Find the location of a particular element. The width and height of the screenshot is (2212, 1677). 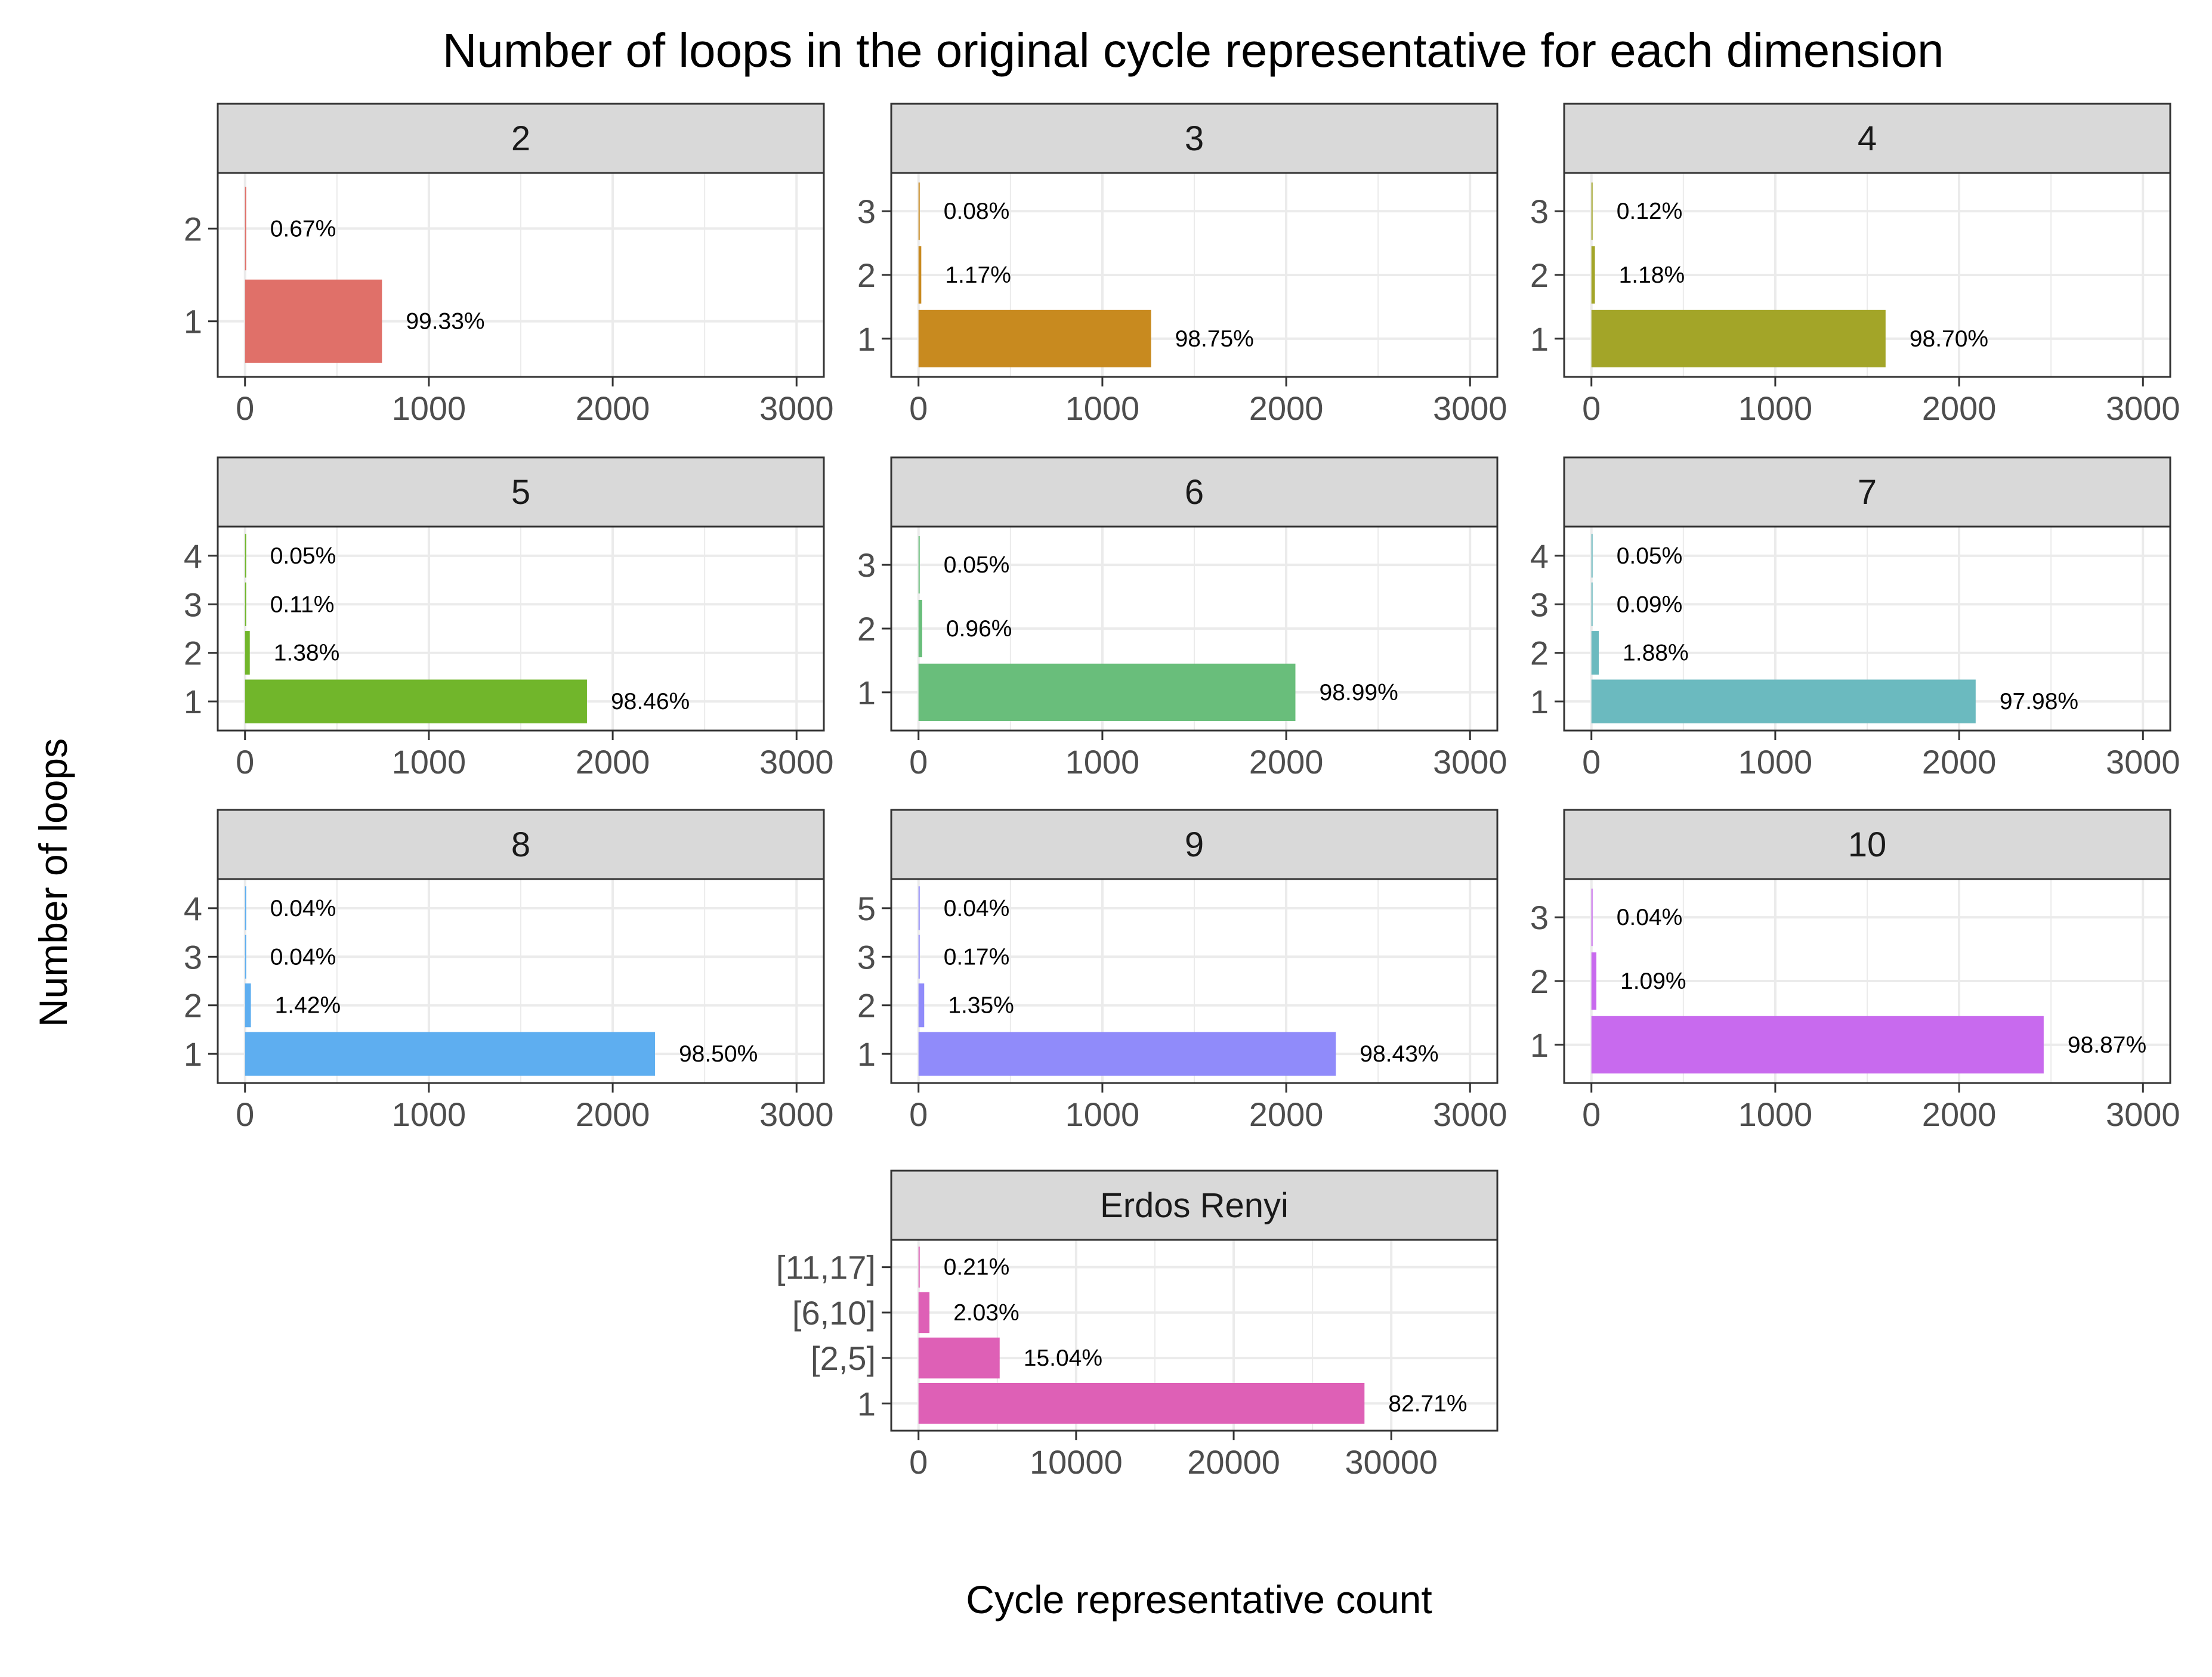

y-axis-title: Number of loops is located at coordinates (53, 883).